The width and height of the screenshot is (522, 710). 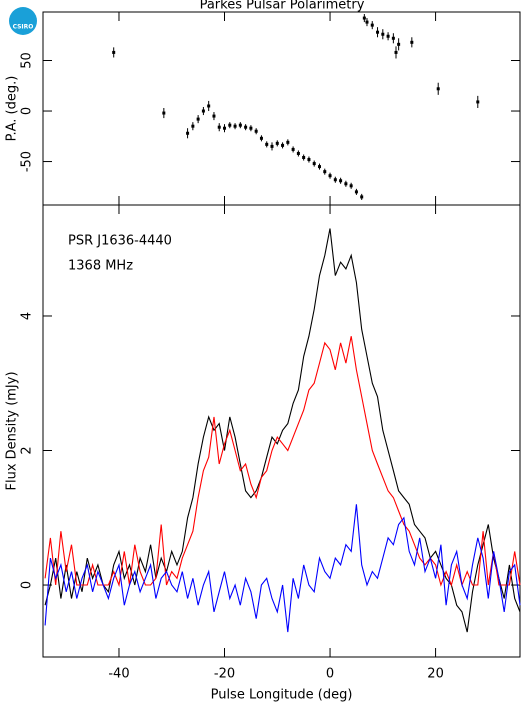 What do you see at coordinates (27, 161) in the screenshot?
I see `y-tick-label: -50` at bounding box center [27, 161].